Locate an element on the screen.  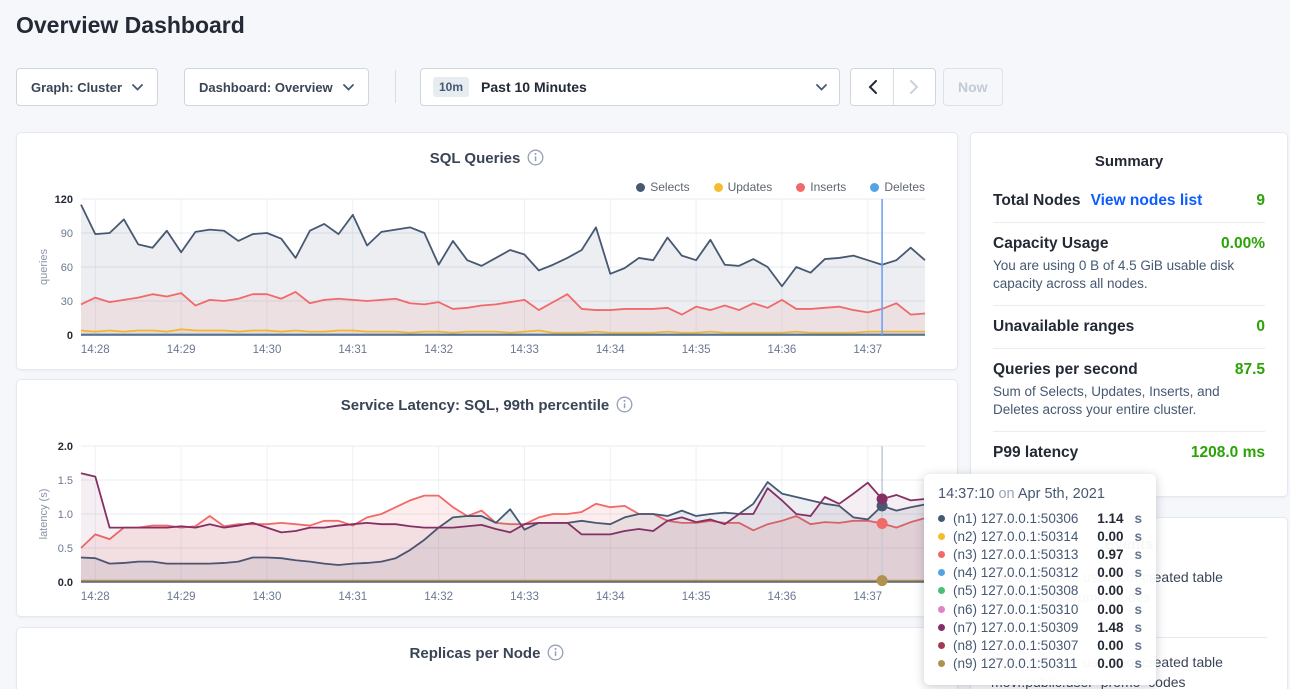
time-prev-button is located at coordinates (872, 87).